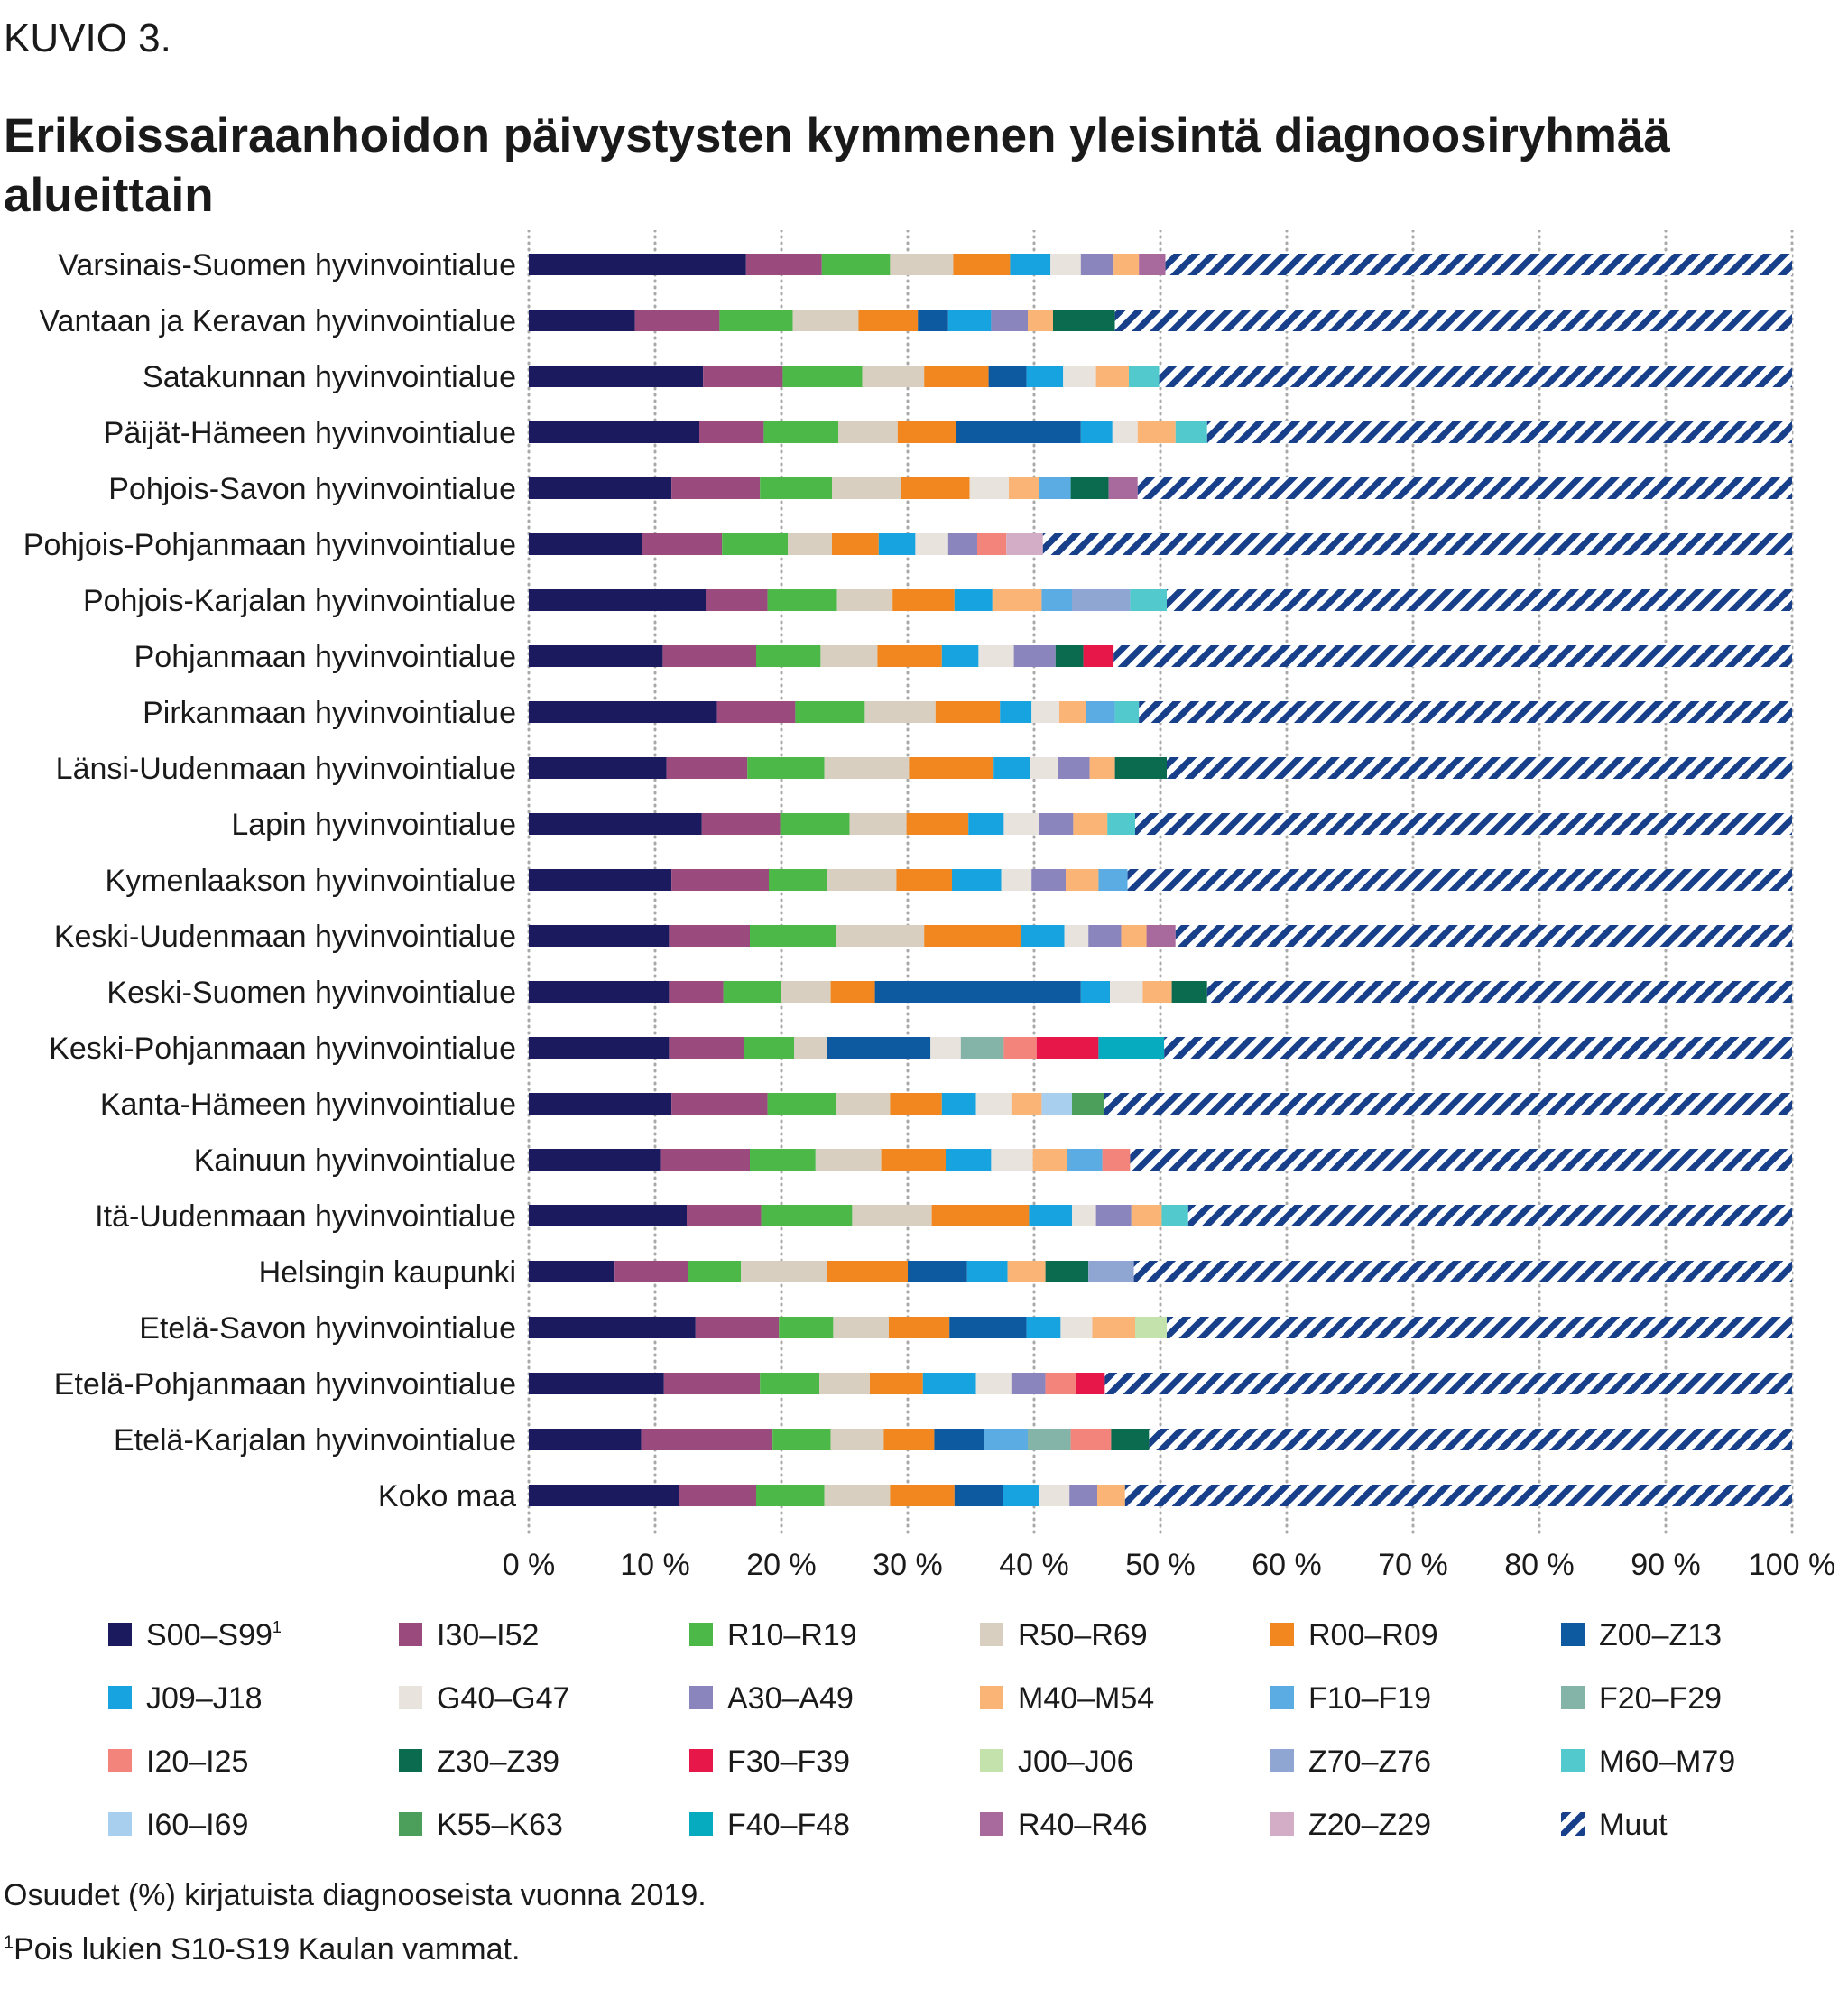  Describe the element at coordinates (1660, 1635) in the screenshot. I see `legend-label: Z00–Z13` at that location.